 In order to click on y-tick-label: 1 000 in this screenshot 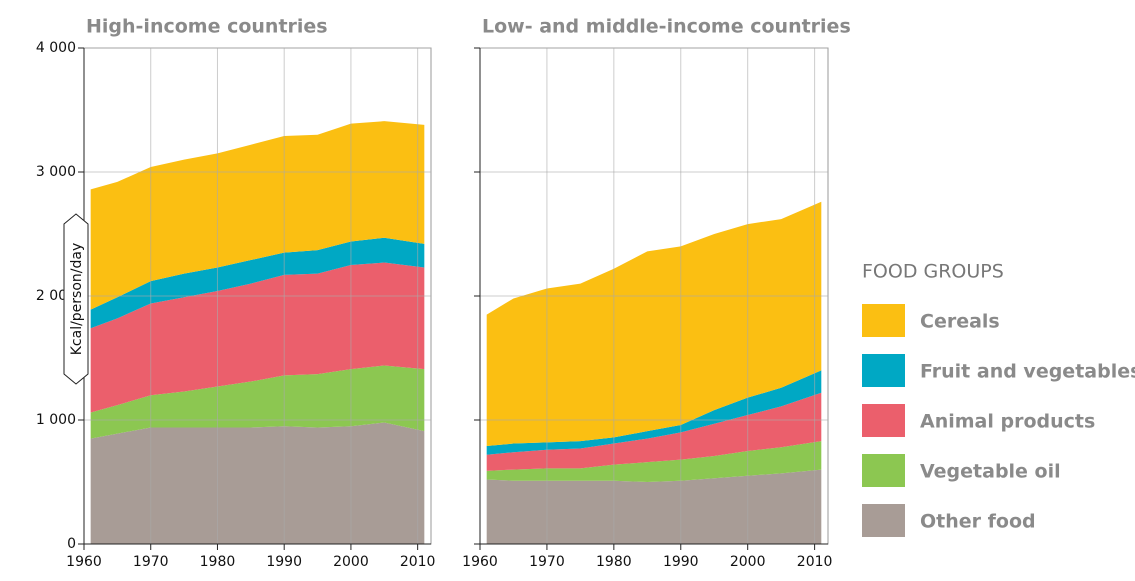, I will do `click(56, 420)`.